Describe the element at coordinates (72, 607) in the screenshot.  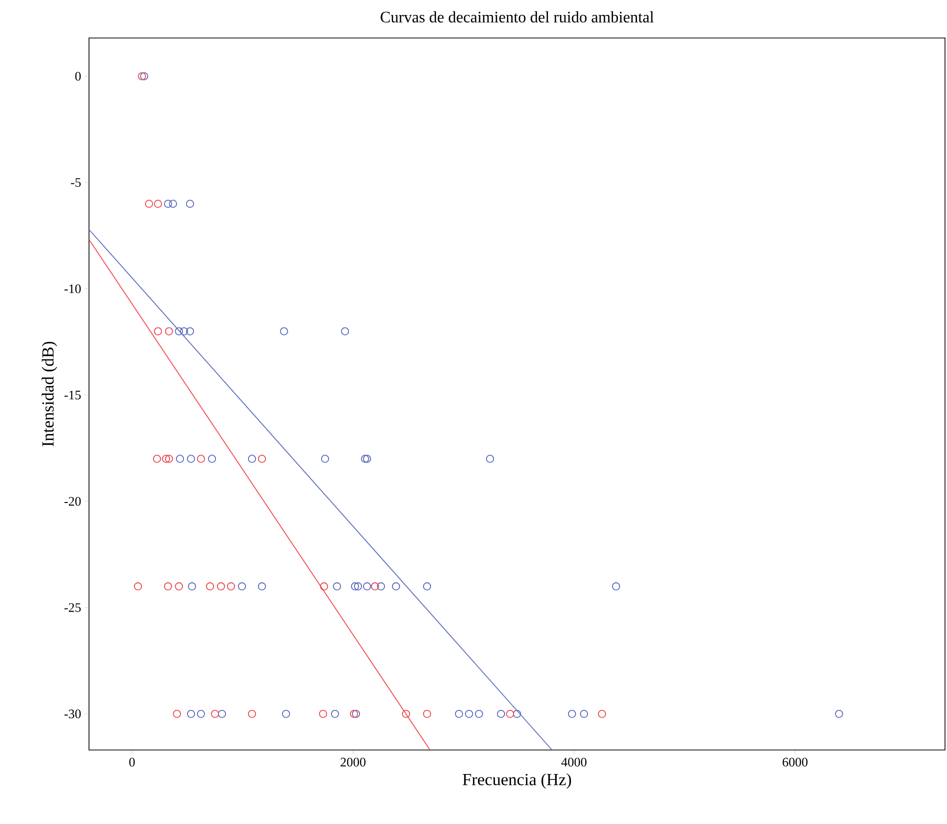
I see `y-tick-label: -25` at that location.